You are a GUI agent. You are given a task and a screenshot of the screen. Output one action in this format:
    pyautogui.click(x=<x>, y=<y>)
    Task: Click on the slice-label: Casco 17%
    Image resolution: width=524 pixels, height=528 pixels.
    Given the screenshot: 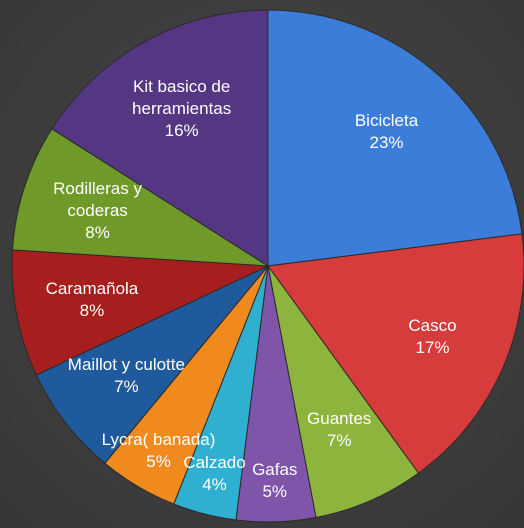 What is the action you would take?
    pyautogui.click(x=432, y=337)
    